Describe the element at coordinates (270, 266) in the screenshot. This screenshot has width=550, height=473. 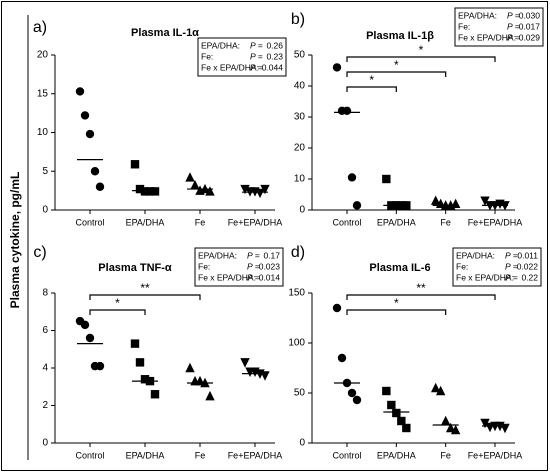
I see `stats-value: 0.023` at that location.